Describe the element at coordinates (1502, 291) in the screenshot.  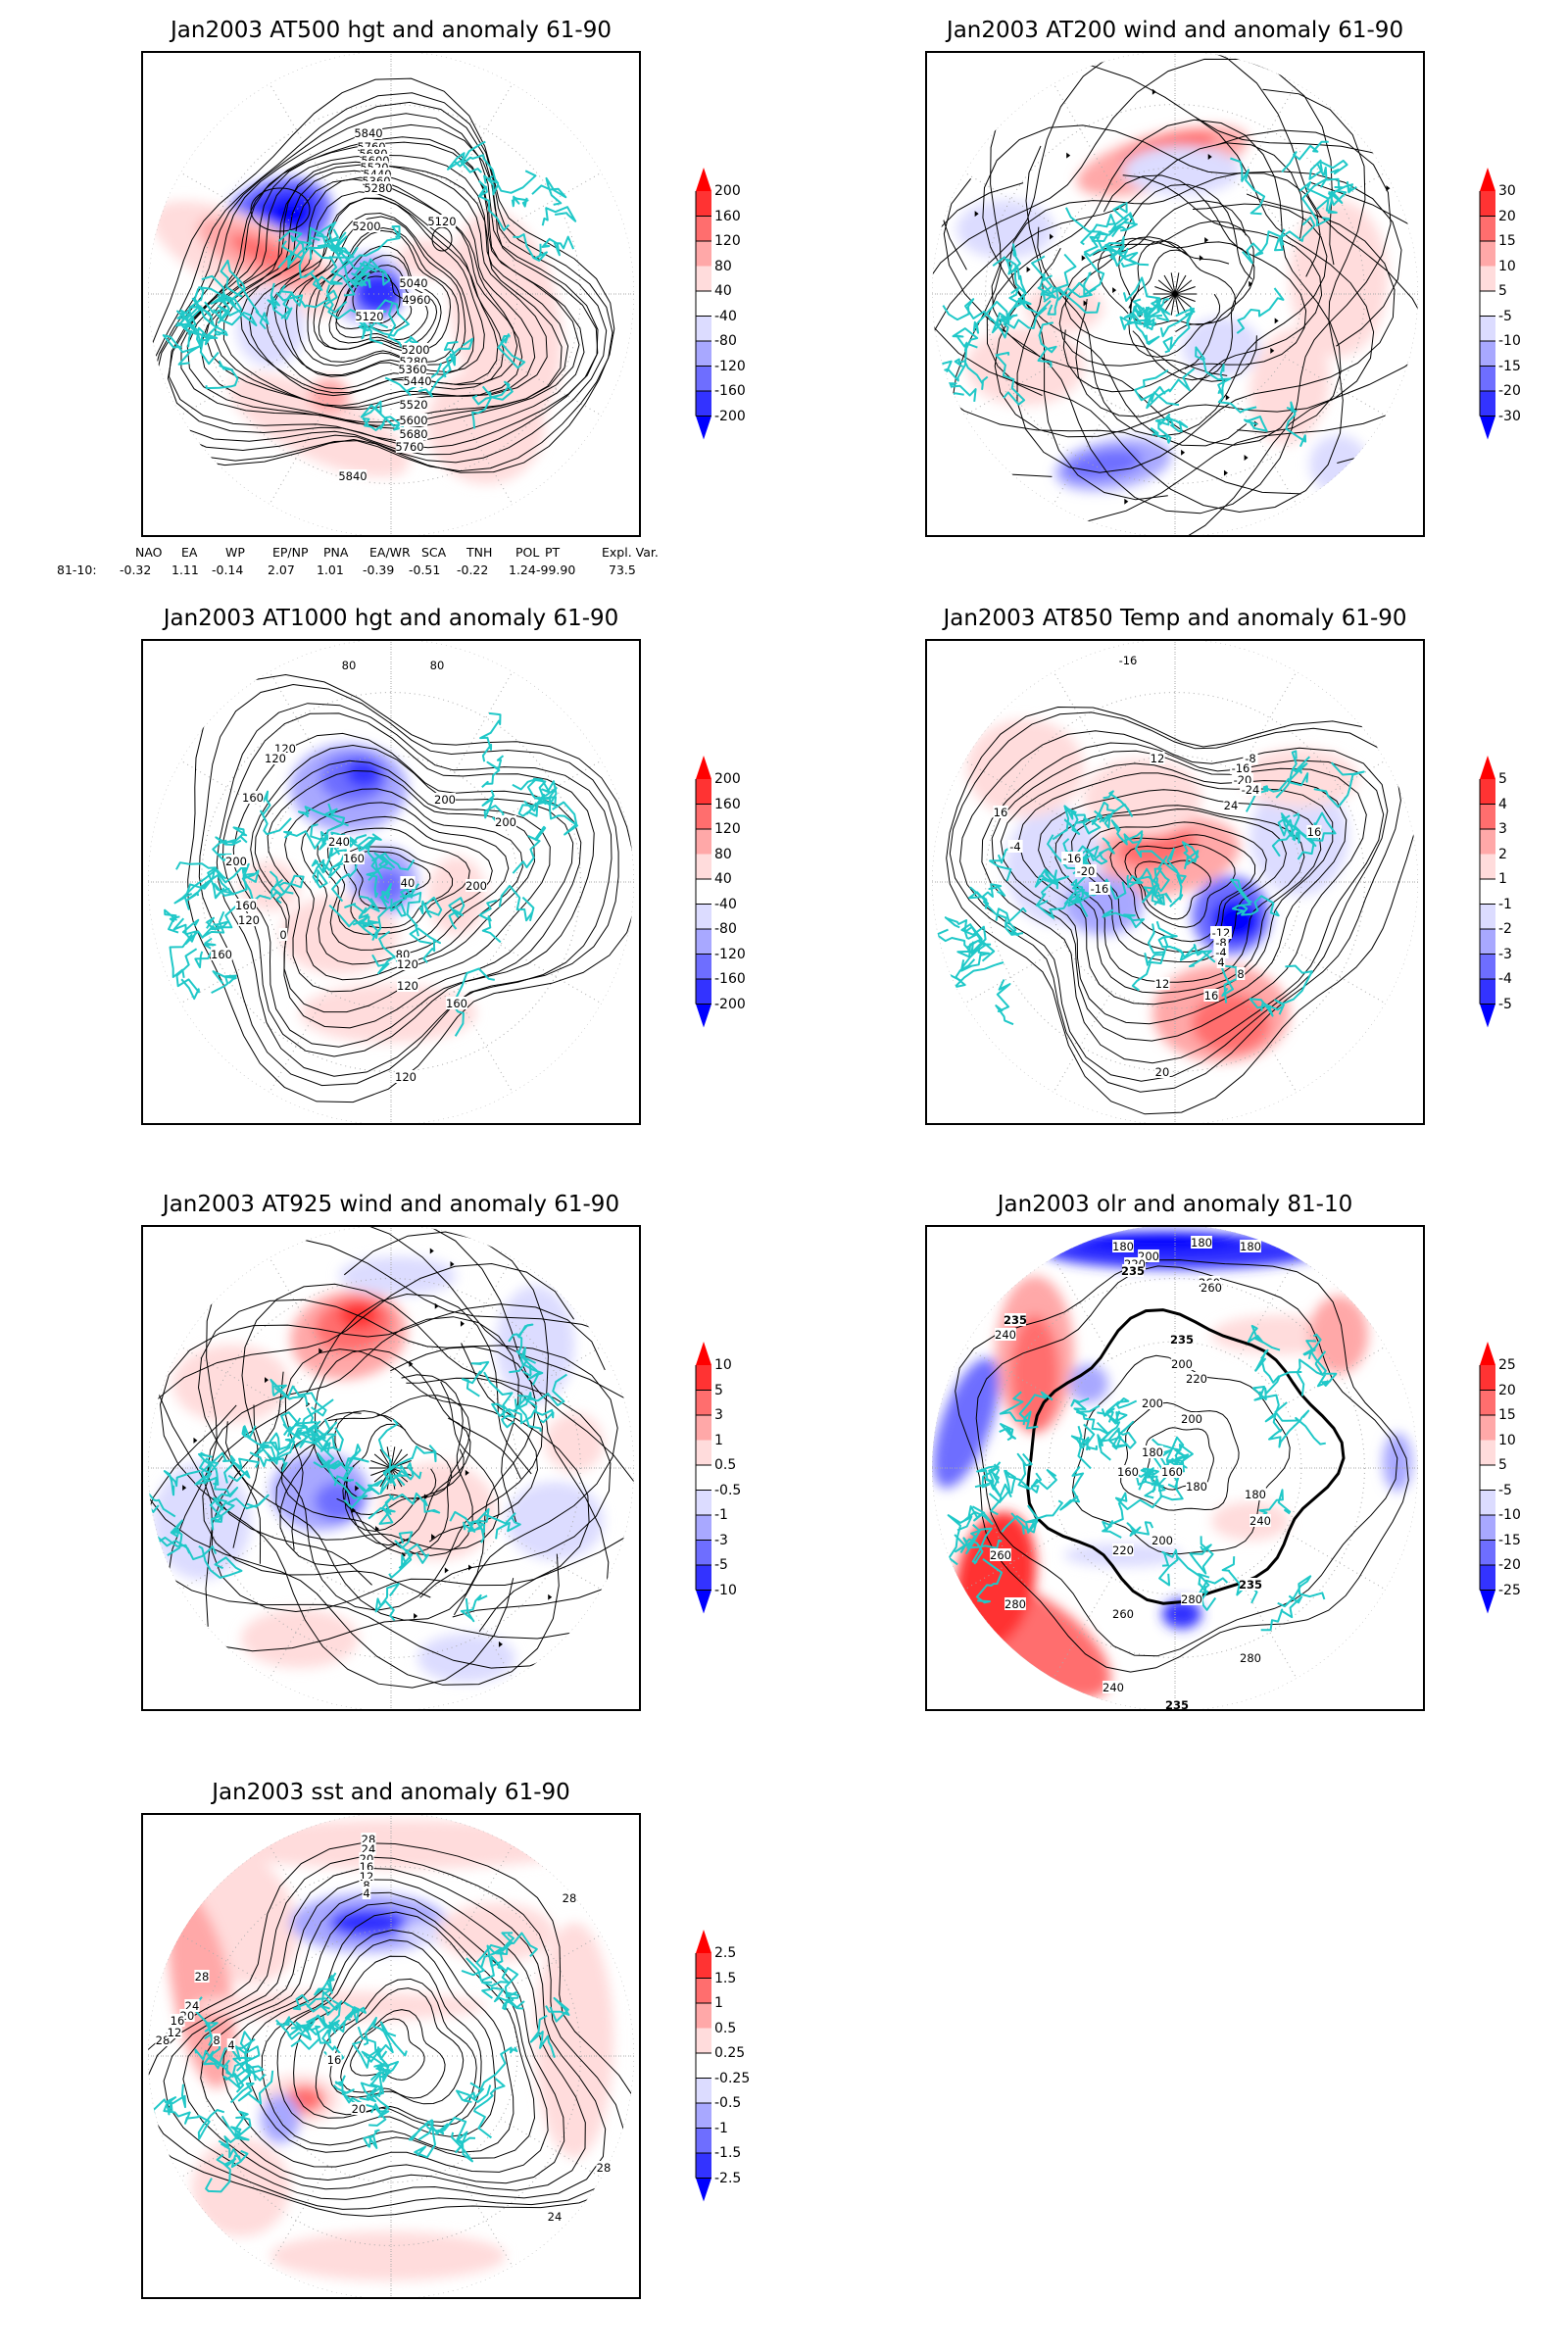
I see `colorbar-tick-label: 5` at that location.